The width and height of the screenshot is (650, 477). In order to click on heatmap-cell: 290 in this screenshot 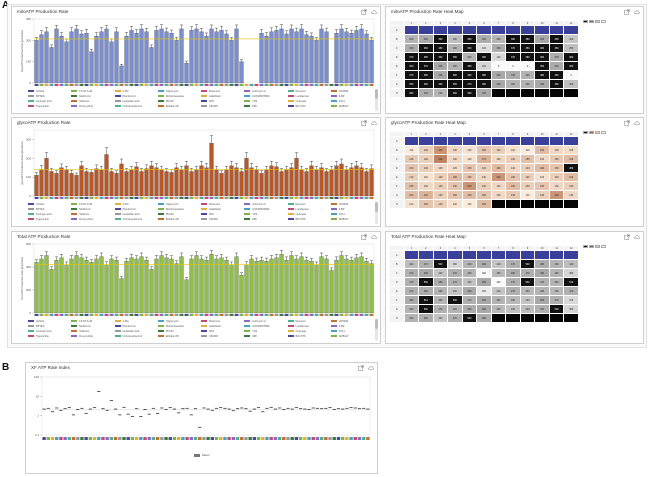, I will do `click(498, 39)`.